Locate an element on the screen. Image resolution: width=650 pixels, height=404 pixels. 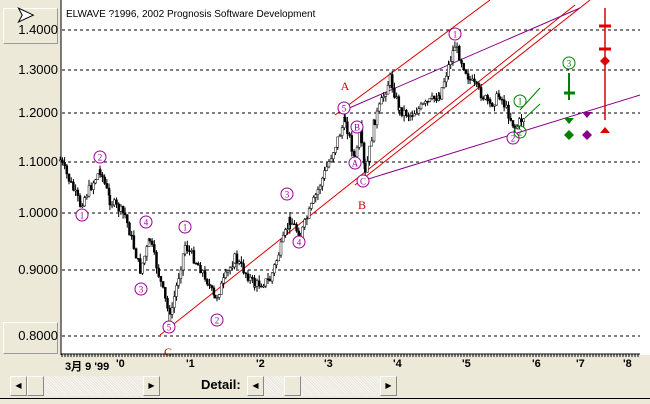
y-tick-label: 1.0000 is located at coordinates (38, 212).